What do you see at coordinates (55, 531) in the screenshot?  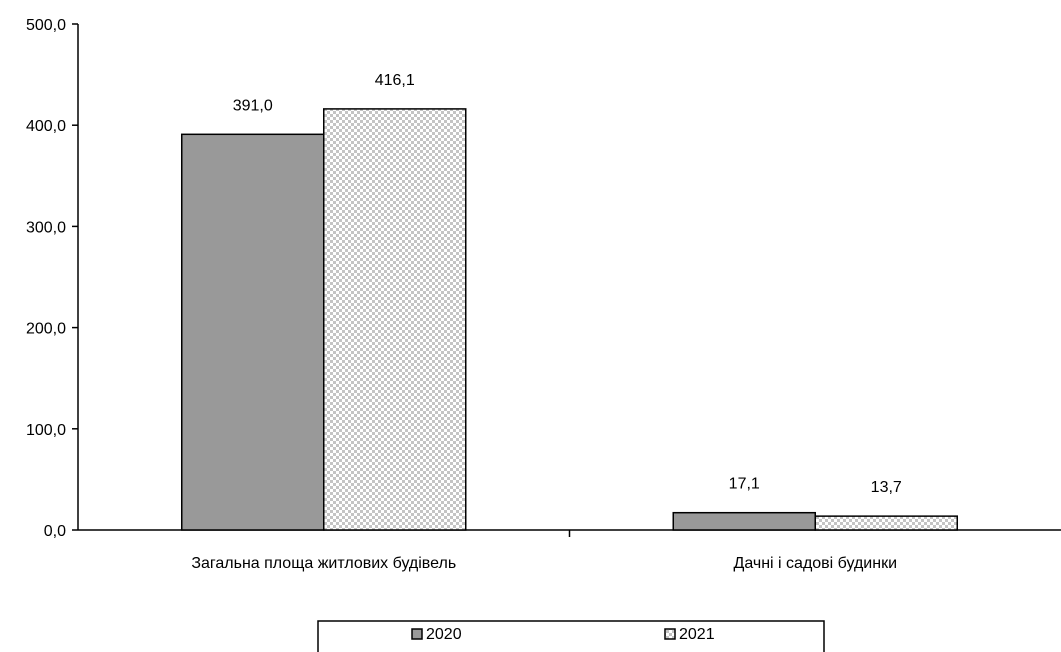 I see `y-tick-label: 0,0` at bounding box center [55, 531].